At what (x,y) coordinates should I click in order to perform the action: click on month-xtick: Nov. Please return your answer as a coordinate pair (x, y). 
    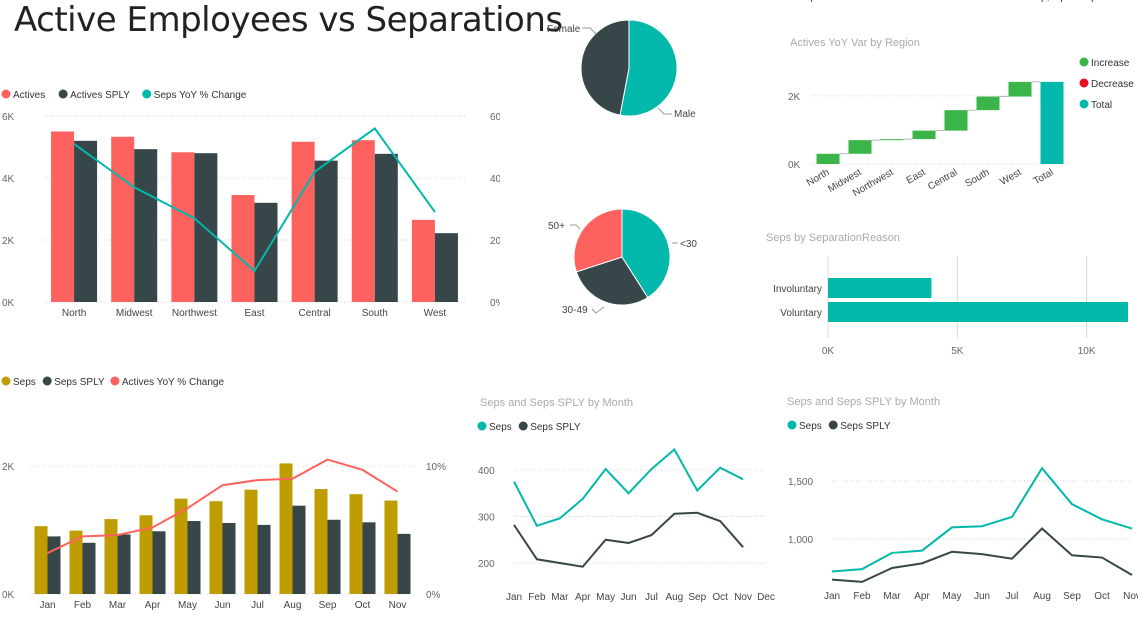
    Looking at the image, I should click on (398, 605).